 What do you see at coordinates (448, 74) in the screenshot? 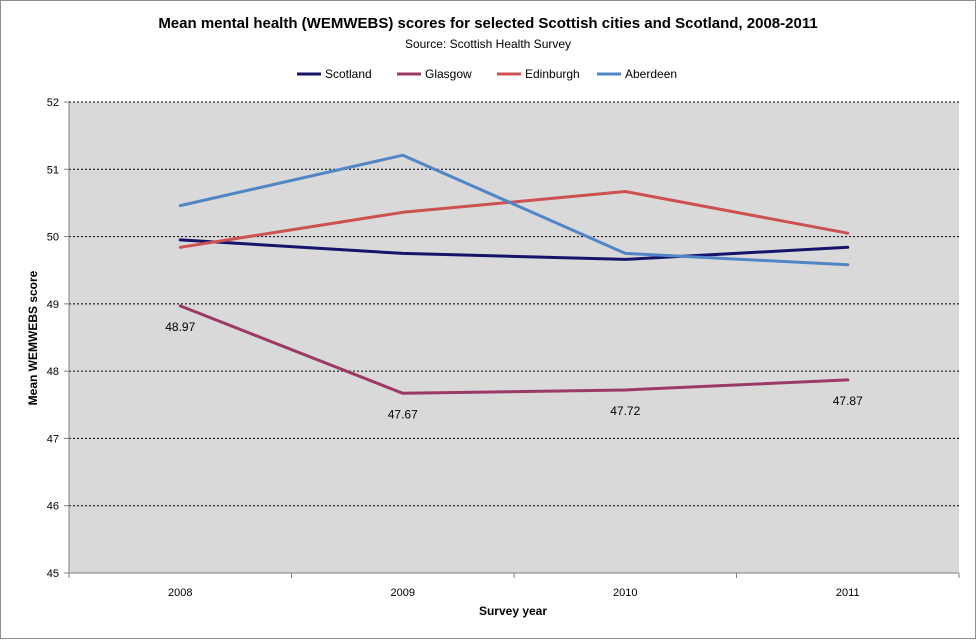
I see `legend-label: Glasgow` at bounding box center [448, 74].